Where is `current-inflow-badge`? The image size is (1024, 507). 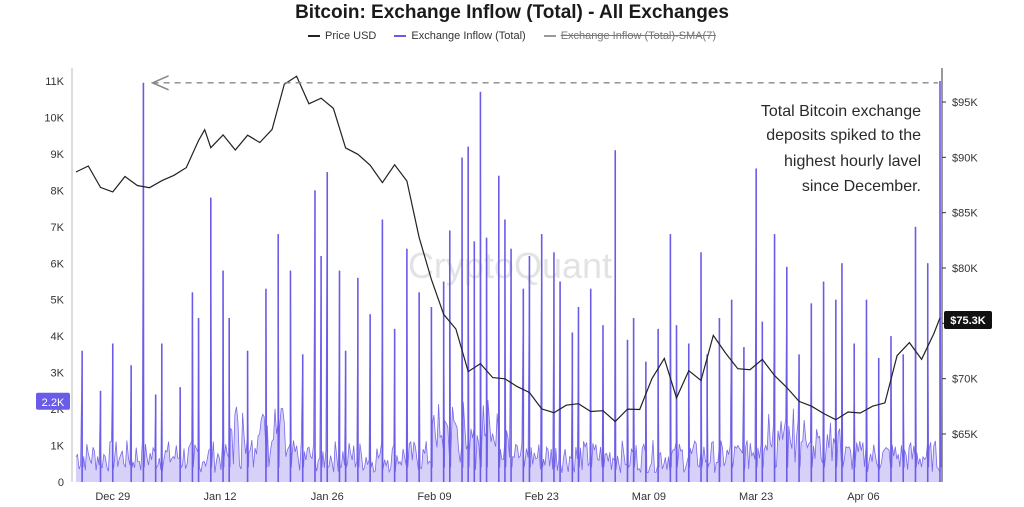
current-inflow-badge is located at coordinates (53, 401).